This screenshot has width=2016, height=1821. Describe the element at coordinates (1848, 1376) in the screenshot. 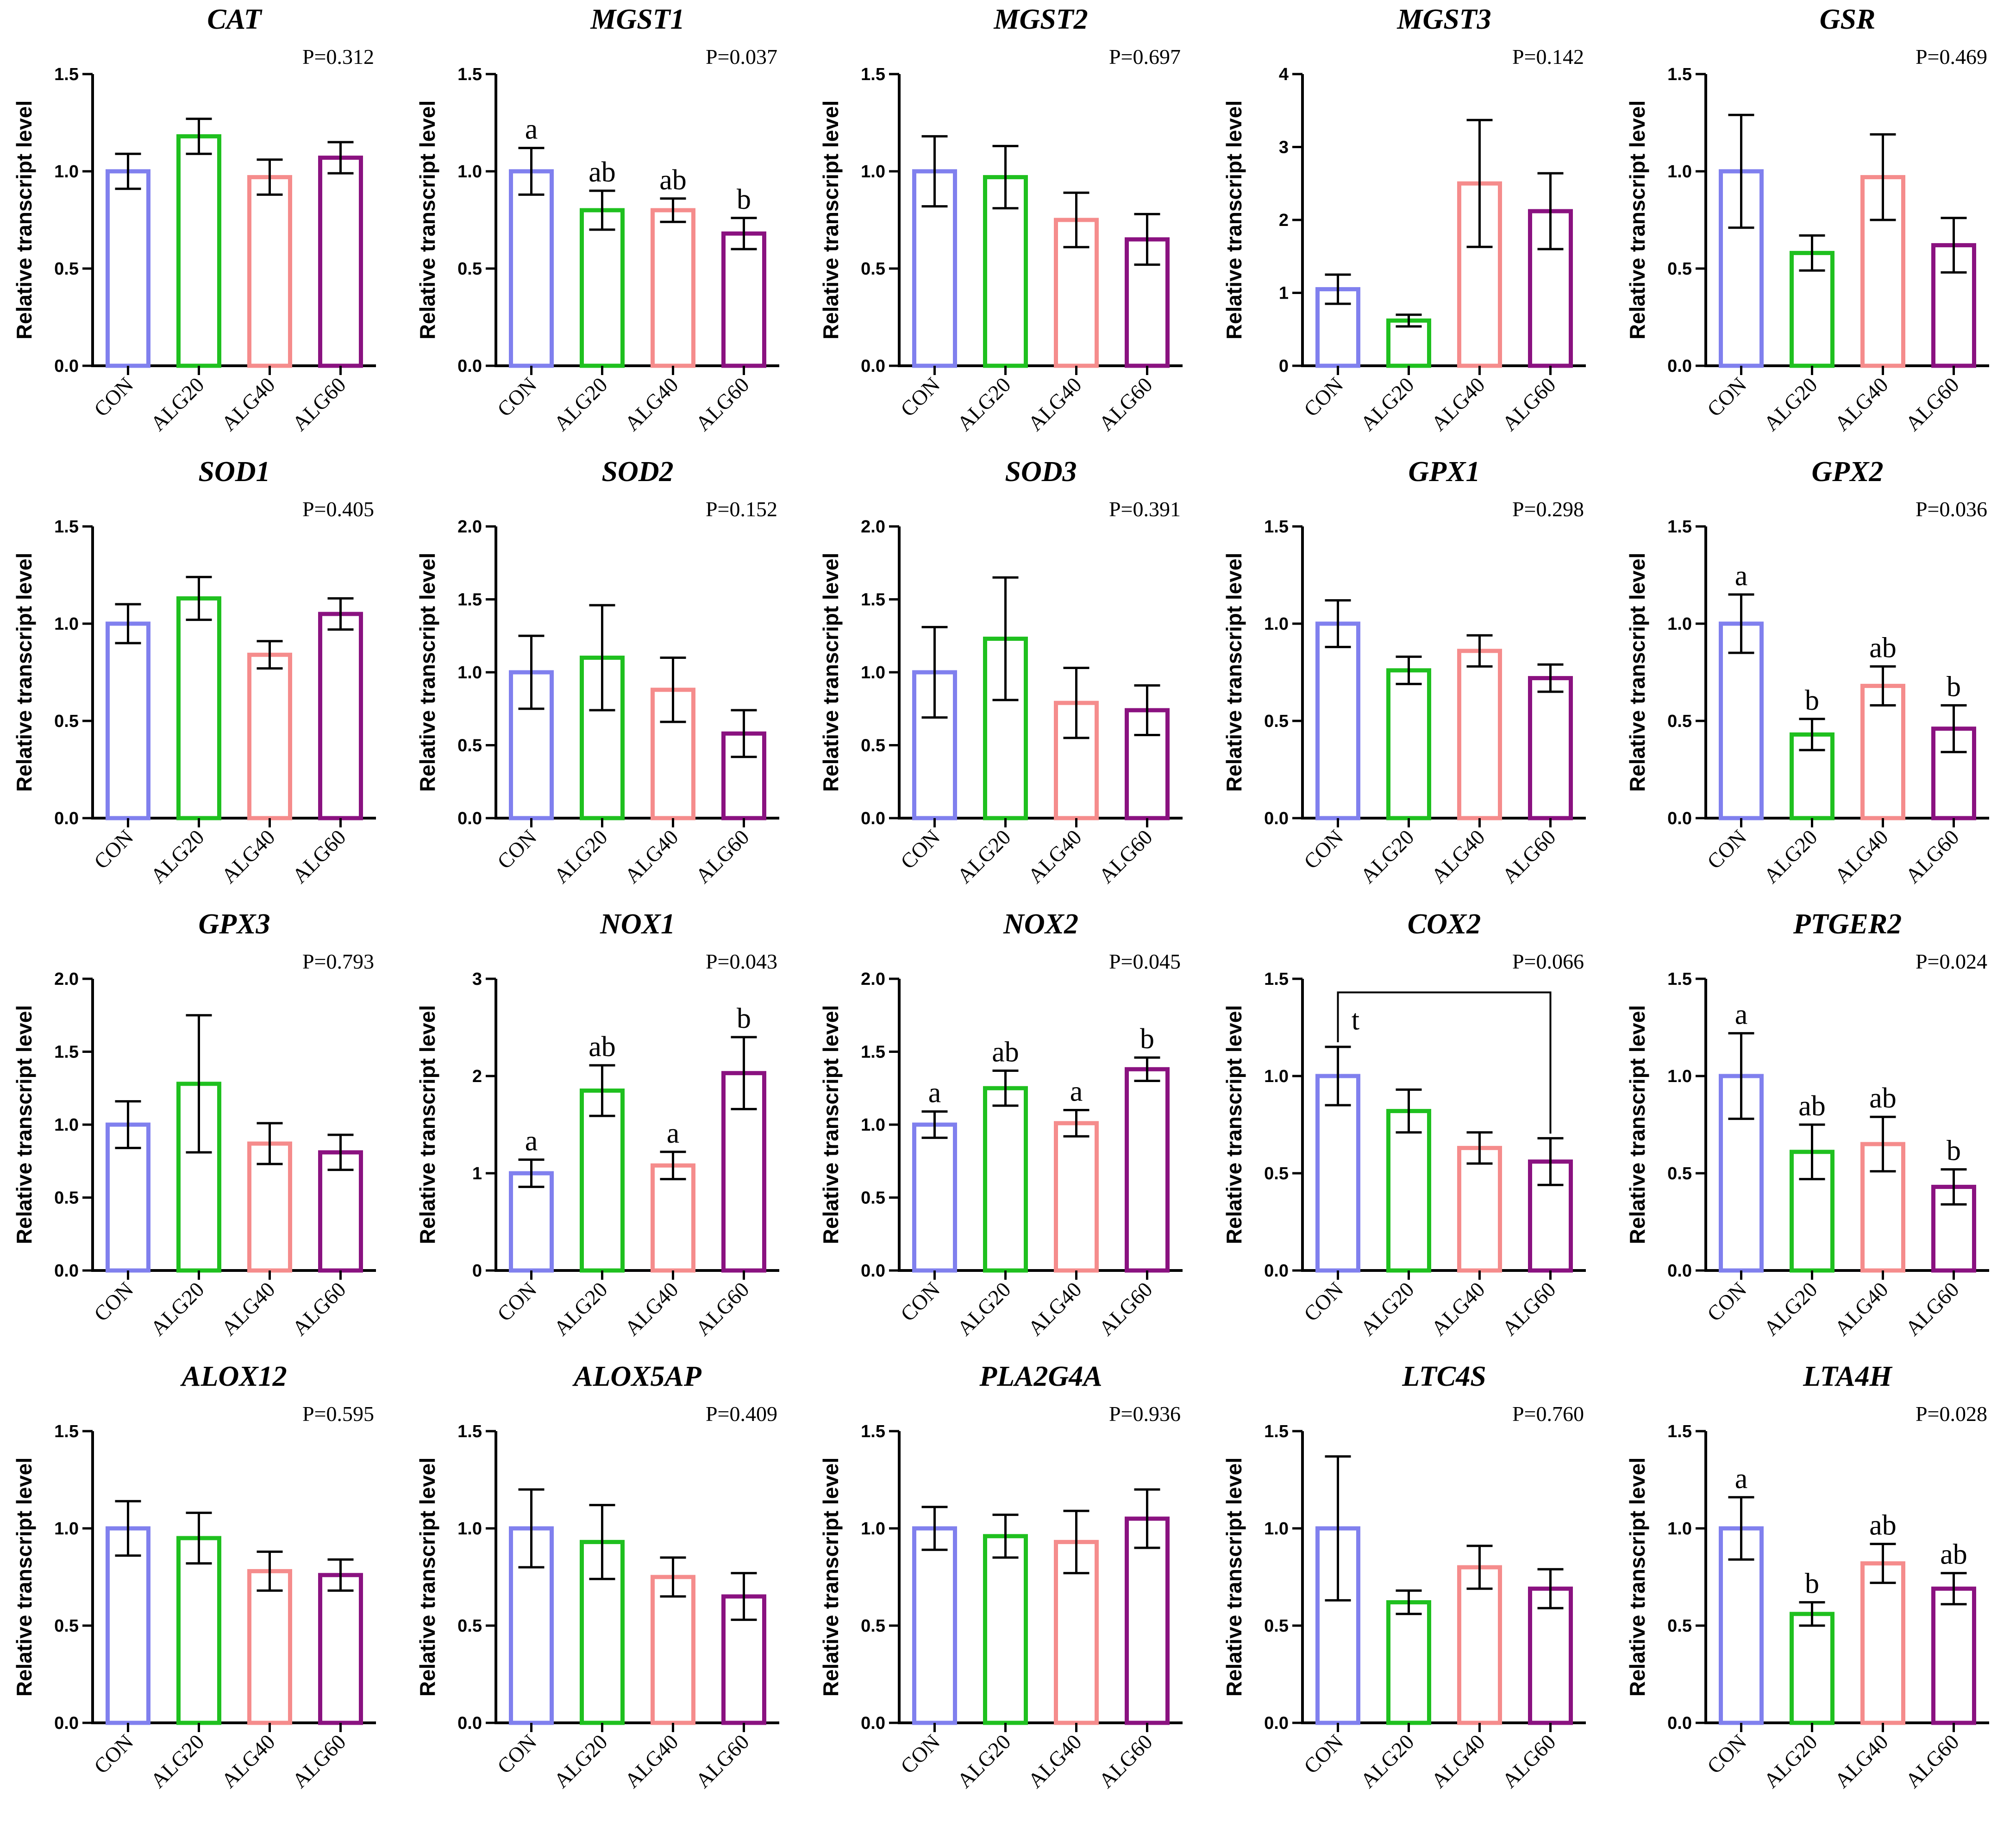

I see `chart-title: LTA4H` at that location.